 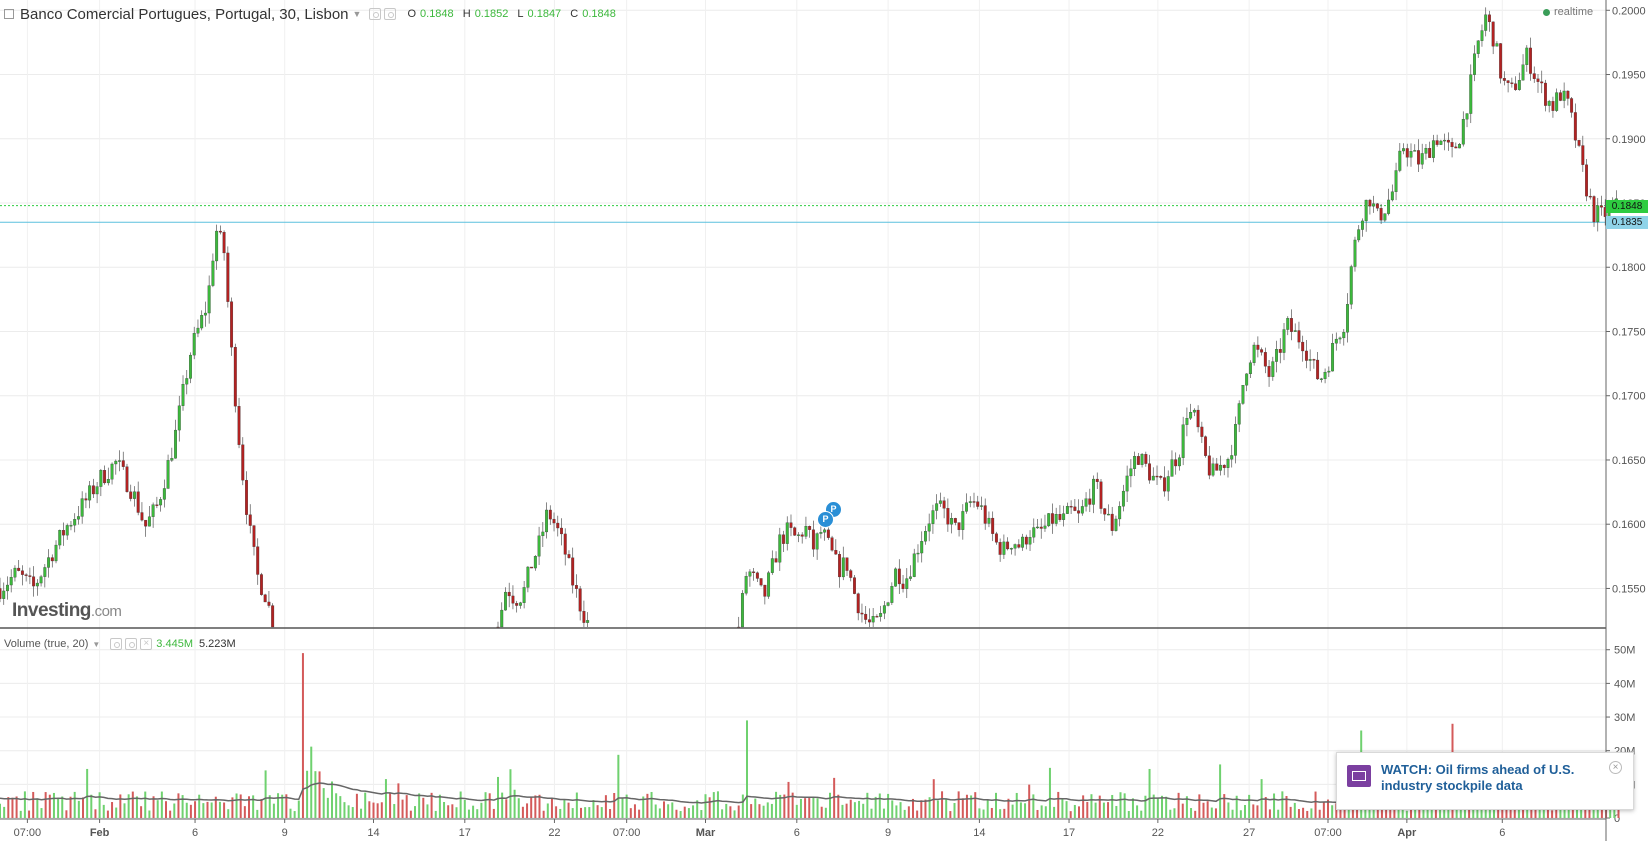 I want to click on price-tick-label: 0.1650, so click(x=1629, y=461).